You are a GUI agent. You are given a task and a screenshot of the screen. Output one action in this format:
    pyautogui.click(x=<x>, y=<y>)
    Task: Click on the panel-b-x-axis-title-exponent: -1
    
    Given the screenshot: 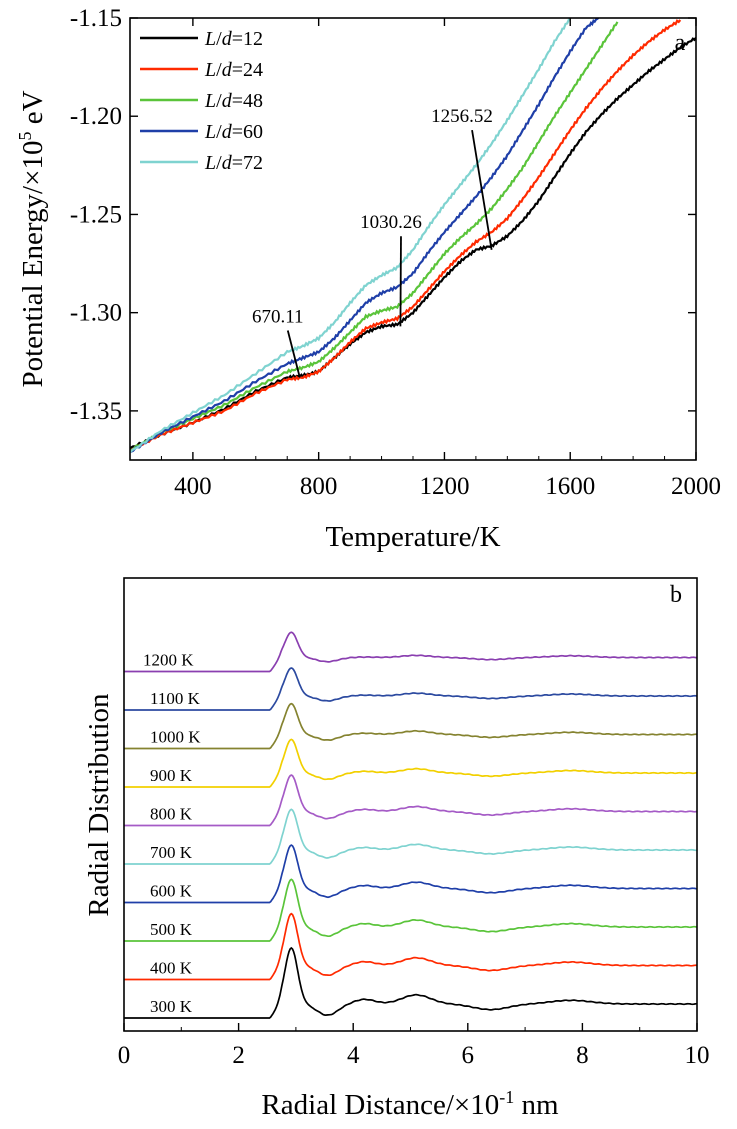 What is the action you would take?
    pyautogui.click(x=506, y=1097)
    